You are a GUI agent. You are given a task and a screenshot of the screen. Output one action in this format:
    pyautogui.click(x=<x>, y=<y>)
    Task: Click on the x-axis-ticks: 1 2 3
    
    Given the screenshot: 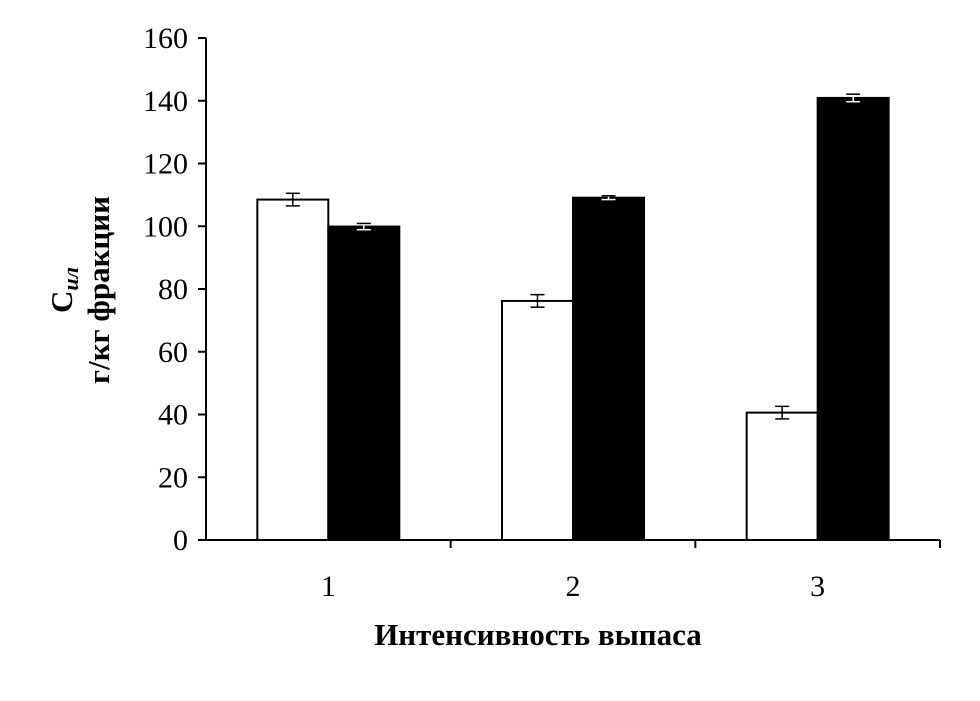 What is the action you would take?
    pyautogui.click(x=631, y=571)
    